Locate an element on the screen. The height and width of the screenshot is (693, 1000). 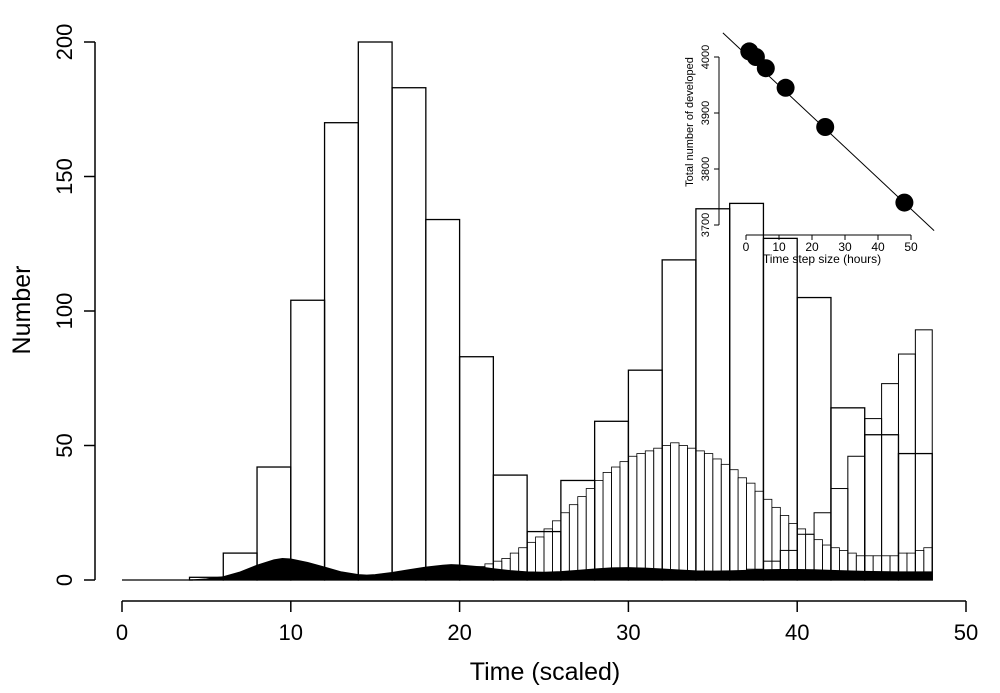
main-y-tick-label: 150 is located at coordinates (64, 176).